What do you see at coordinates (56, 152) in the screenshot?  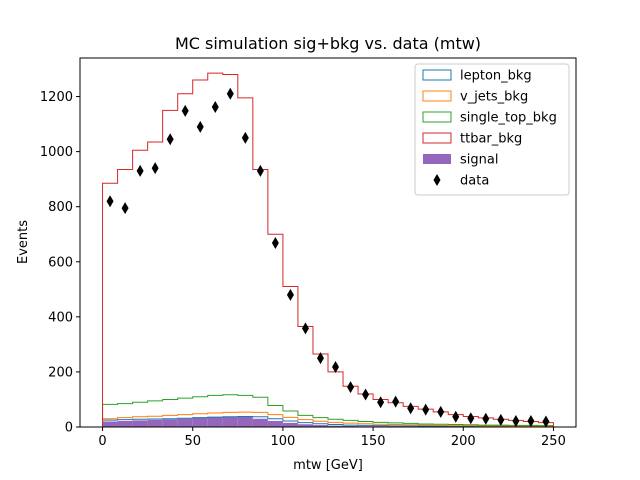 I see `y-tick-label: 1000` at bounding box center [56, 152].